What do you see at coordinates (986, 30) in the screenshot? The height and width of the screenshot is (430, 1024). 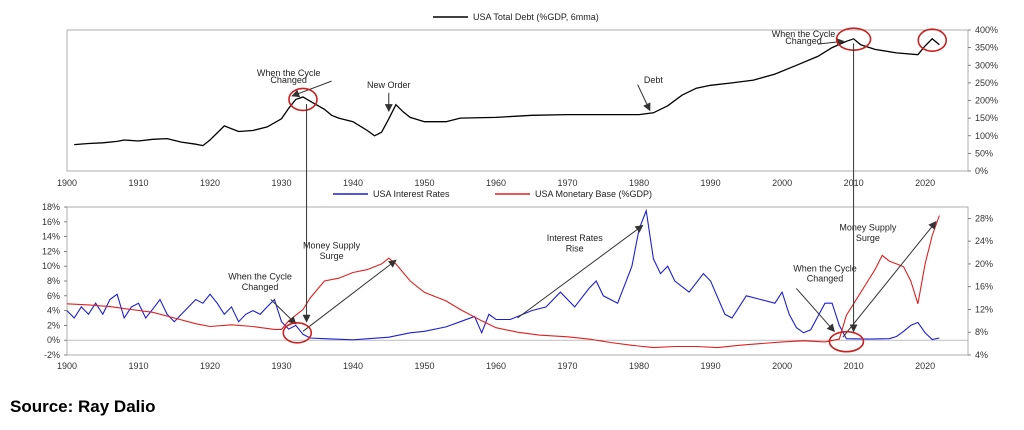 I see `y-tick-label: 400%` at bounding box center [986, 30].